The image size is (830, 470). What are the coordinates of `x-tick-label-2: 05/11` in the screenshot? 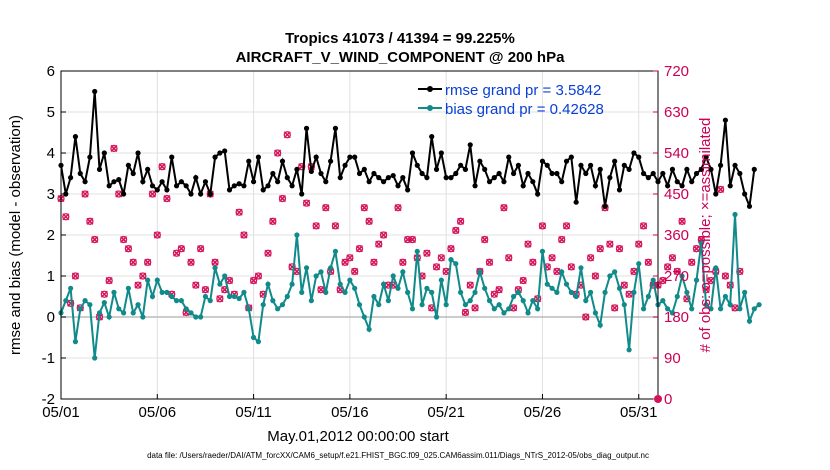 It's located at (253, 412).